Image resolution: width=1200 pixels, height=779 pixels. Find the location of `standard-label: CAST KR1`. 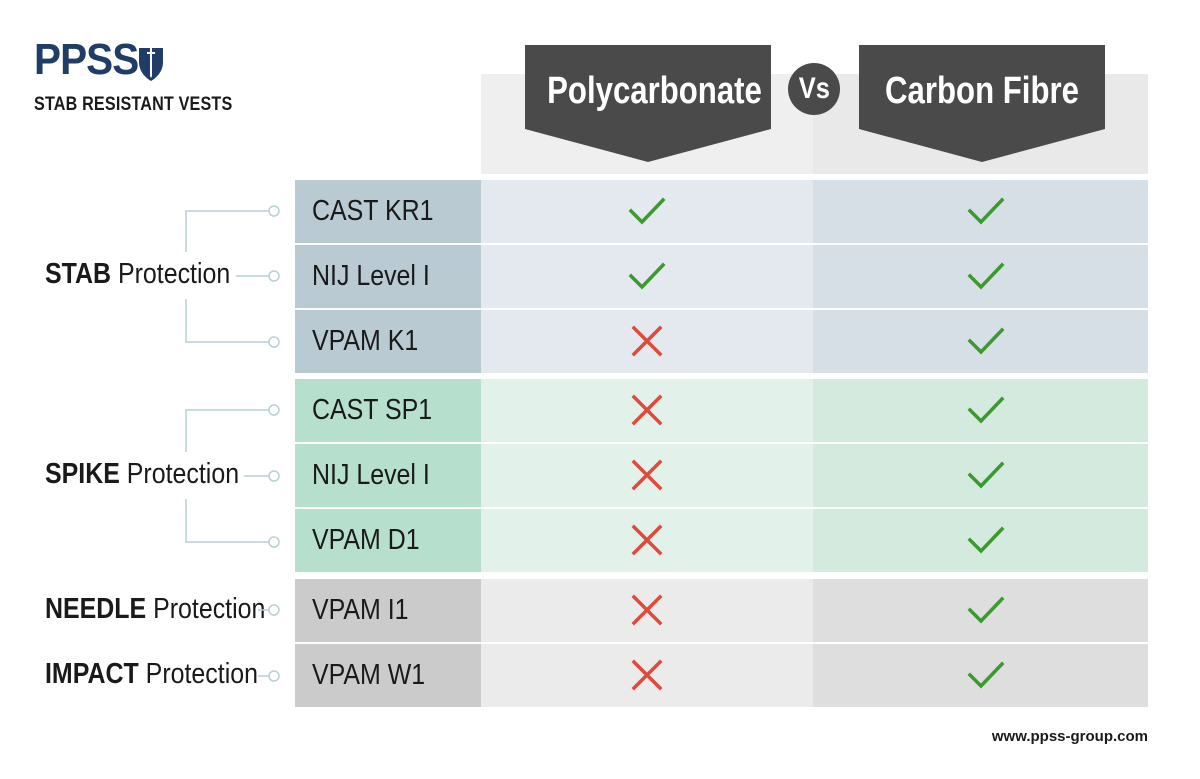

standard-label: CAST KR1 is located at coordinates (373, 211).